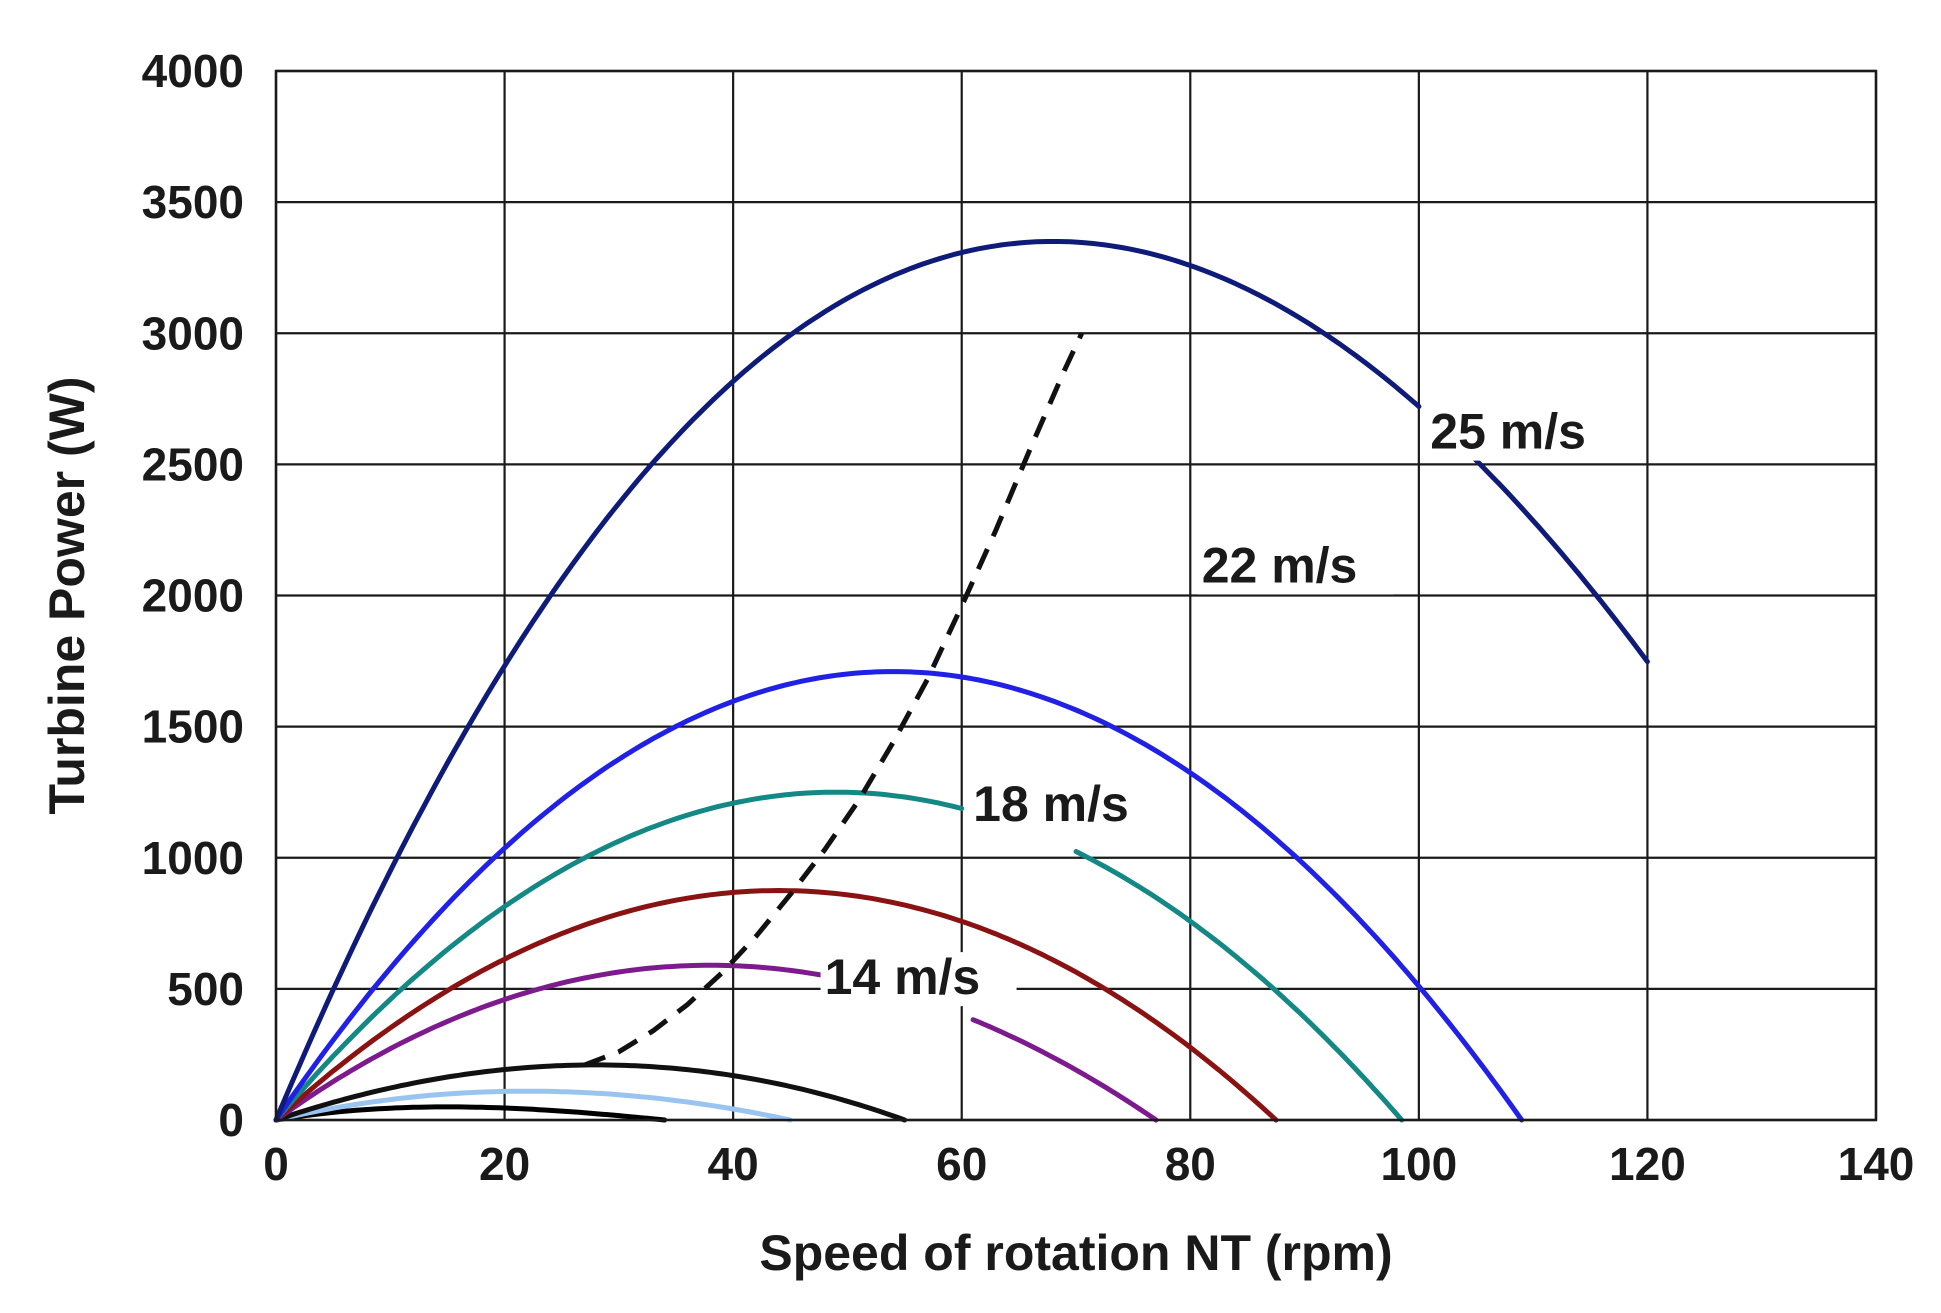 The image size is (1941, 1313). What do you see at coordinates (193, 202) in the screenshot?
I see `y-tick-label: 3500` at bounding box center [193, 202].